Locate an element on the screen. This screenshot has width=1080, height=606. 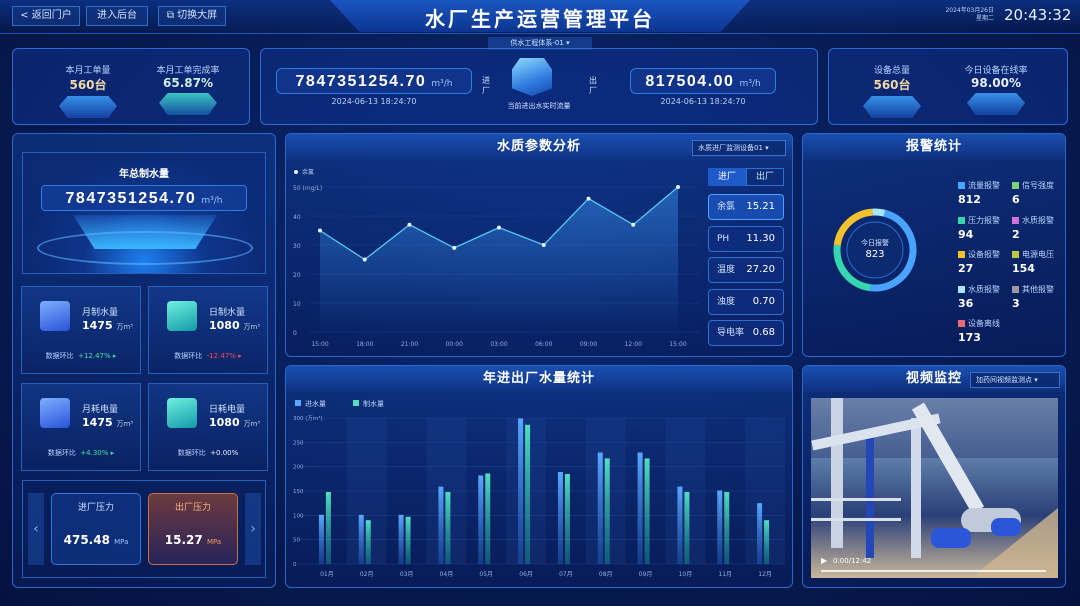
x-tick-label: 03:00 is located at coordinates (498, 344).